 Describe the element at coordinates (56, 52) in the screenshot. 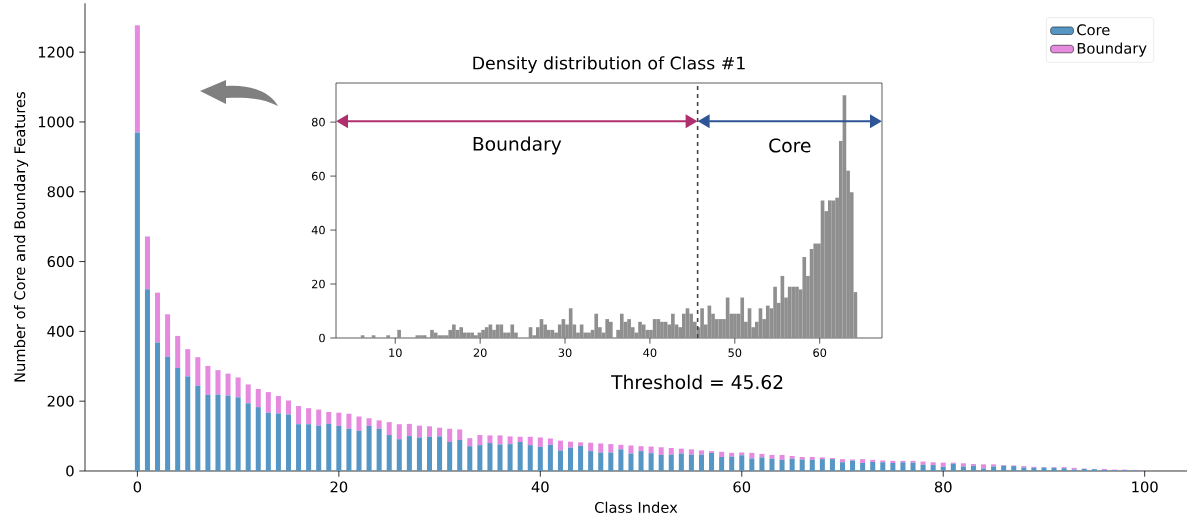

I see `y-tick-label: 1200` at that location.